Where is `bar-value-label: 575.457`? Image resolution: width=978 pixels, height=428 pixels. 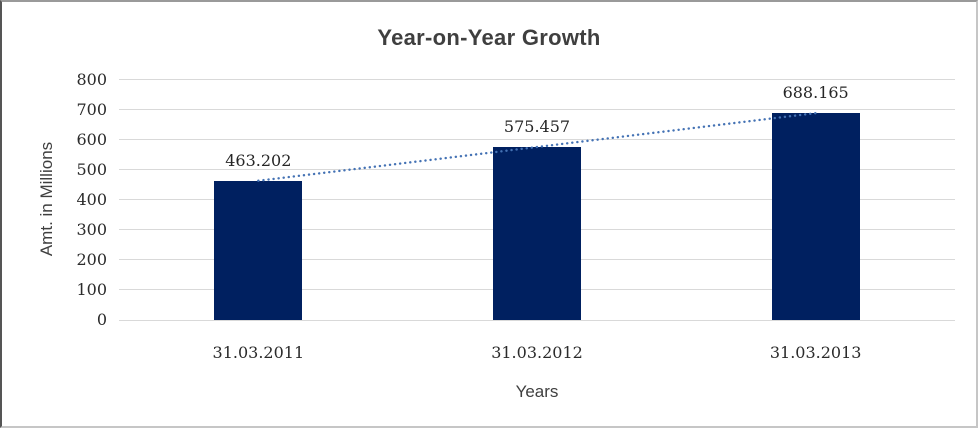 bar-value-label: 575.457 is located at coordinates (537, 126).